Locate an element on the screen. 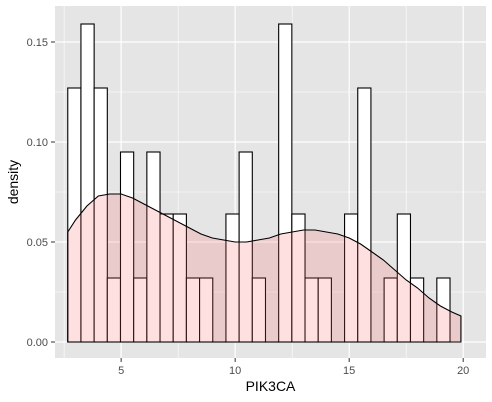 This screenshot has height=402, width=492. y-tick-label: 0.05 is located at coordinates (37, 243).